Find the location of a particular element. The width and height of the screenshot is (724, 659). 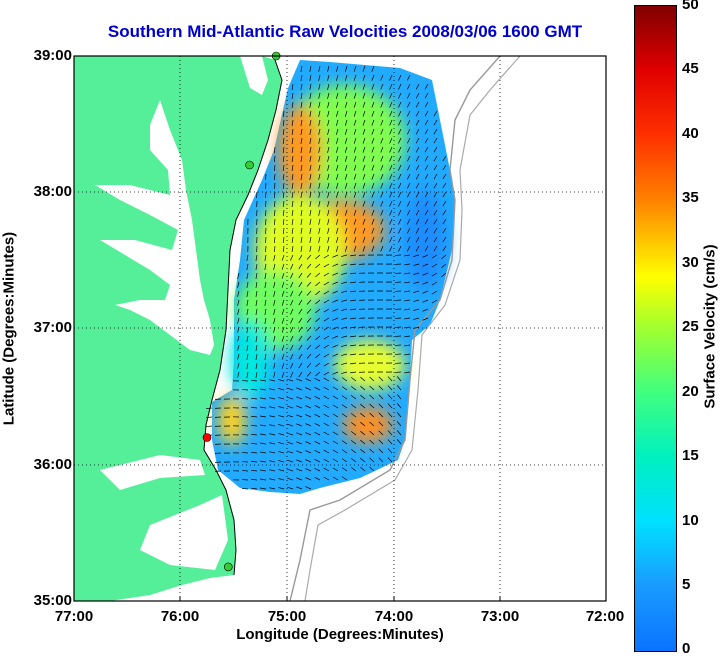

speed-zone-yellow-east is located at coordinates (370, 365).